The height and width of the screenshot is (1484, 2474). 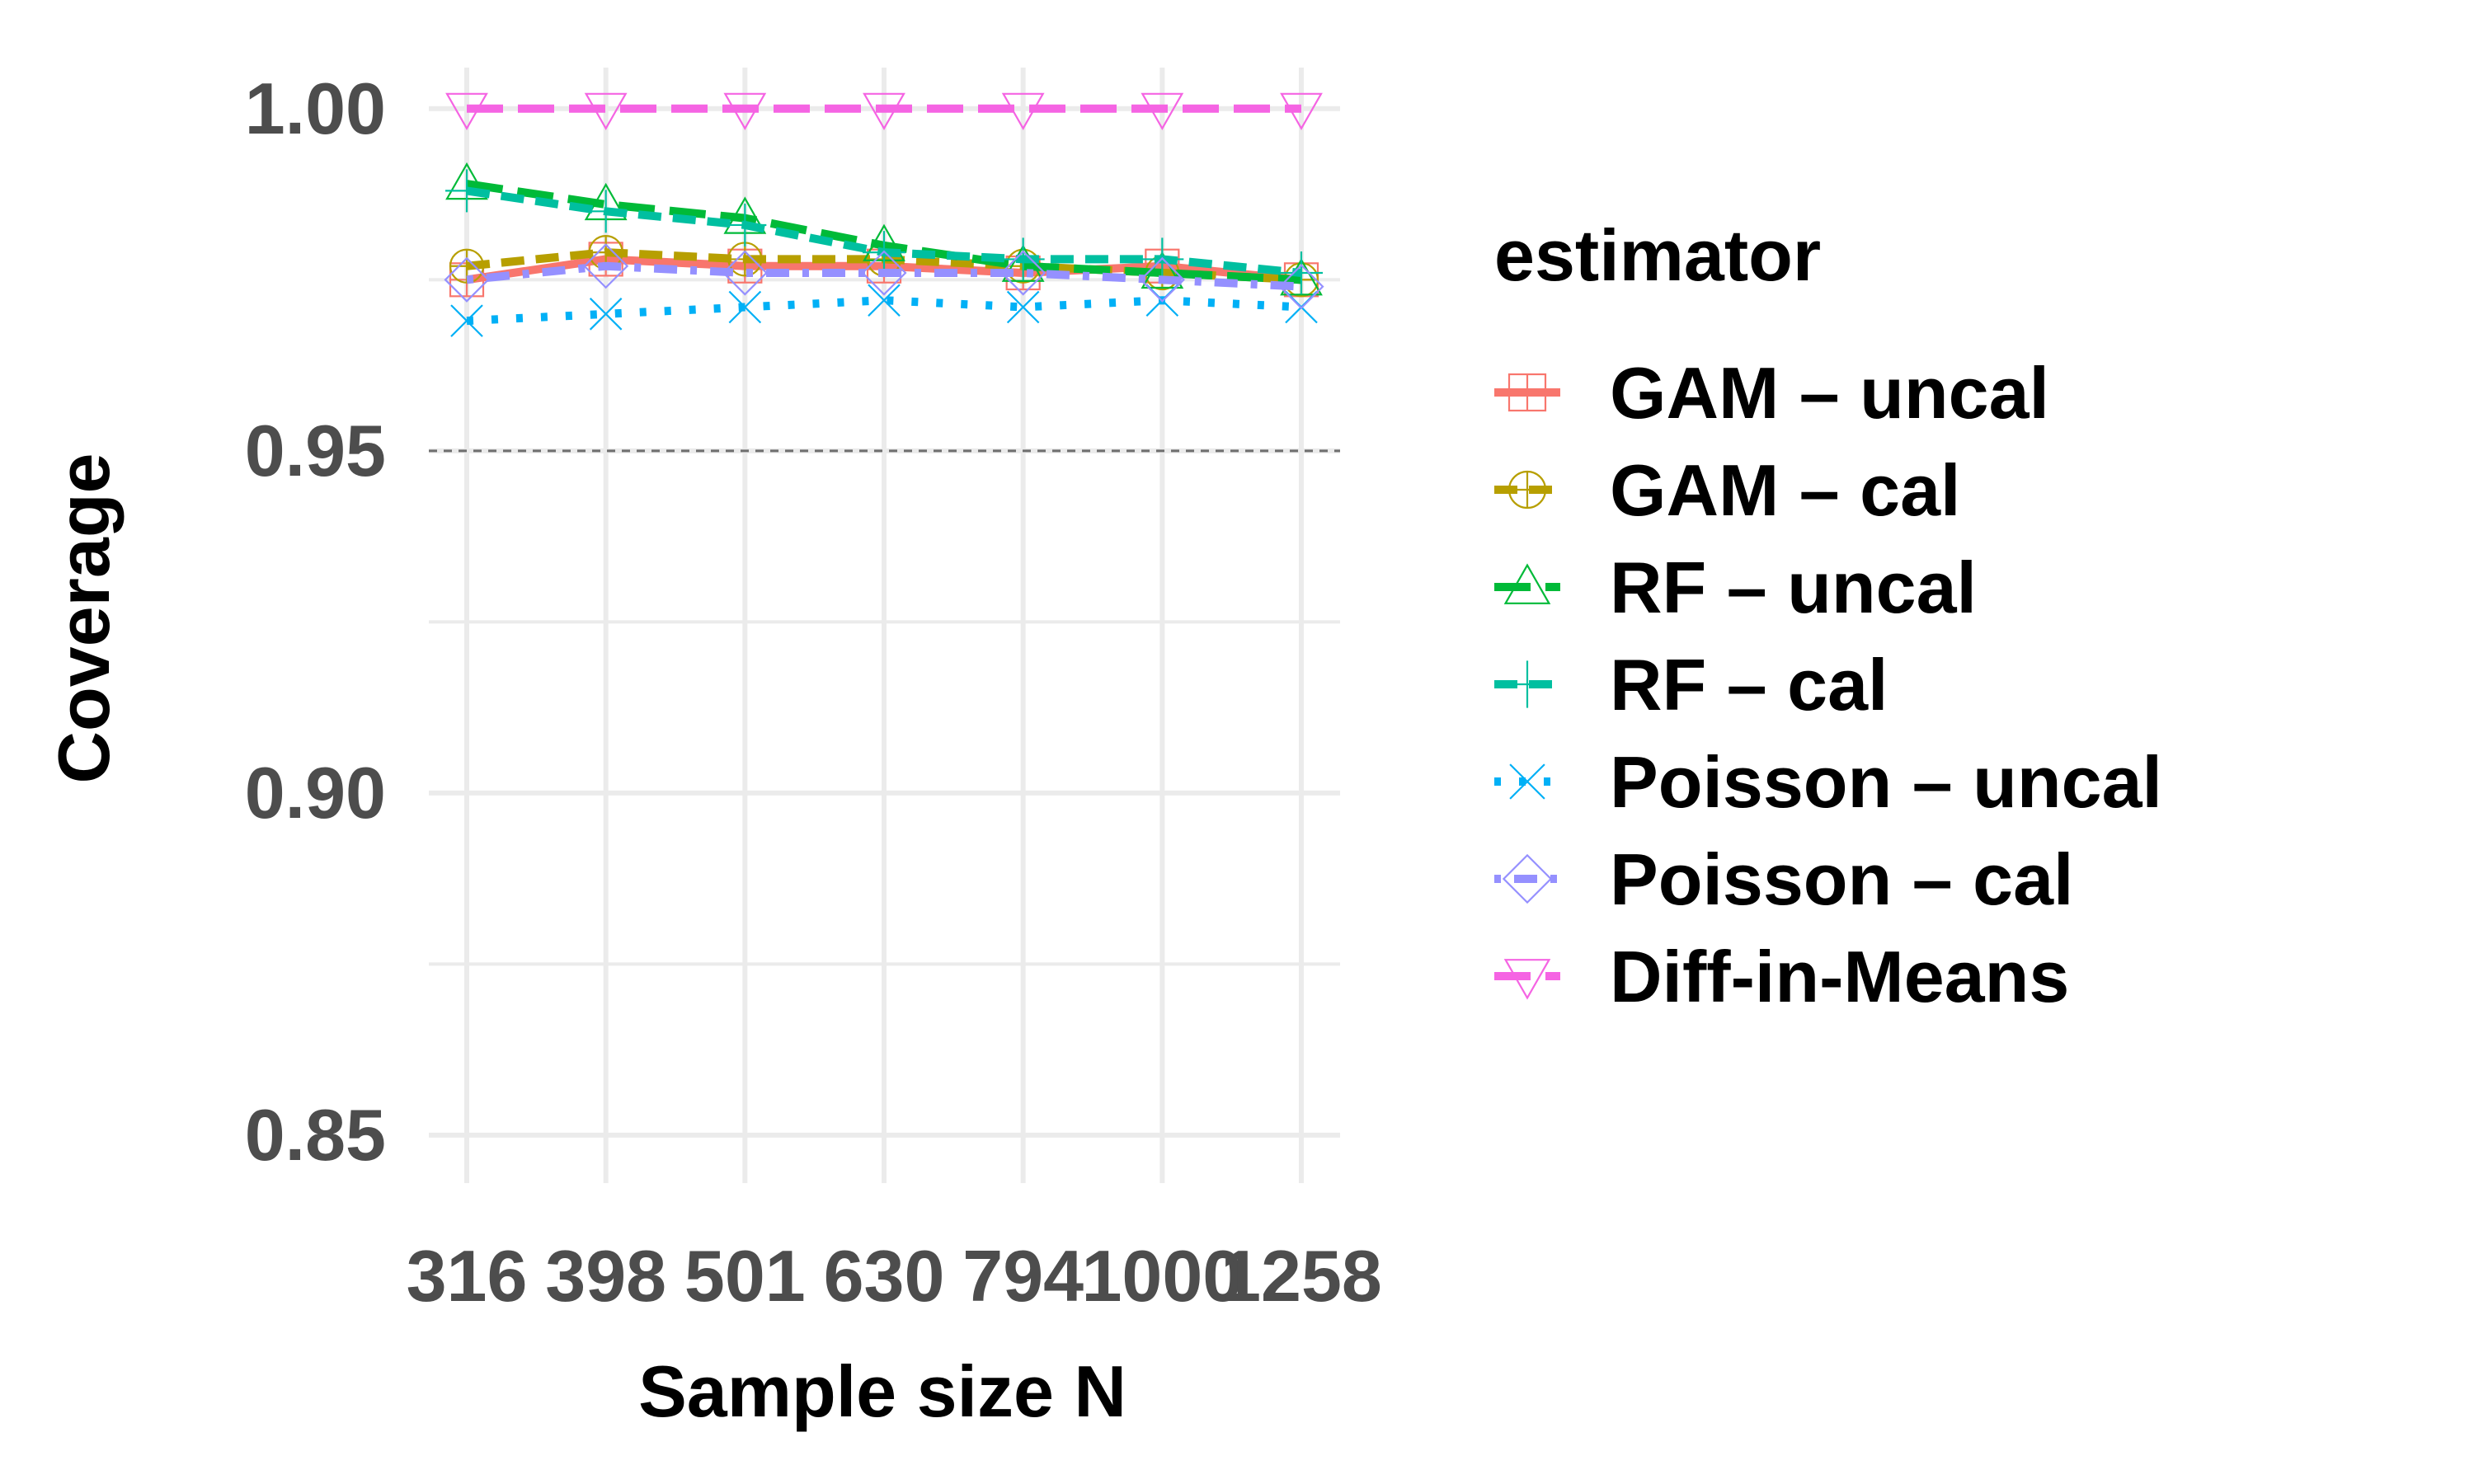 I want to click on legend-label: GAM – cal, so click(x=1785, y=490).